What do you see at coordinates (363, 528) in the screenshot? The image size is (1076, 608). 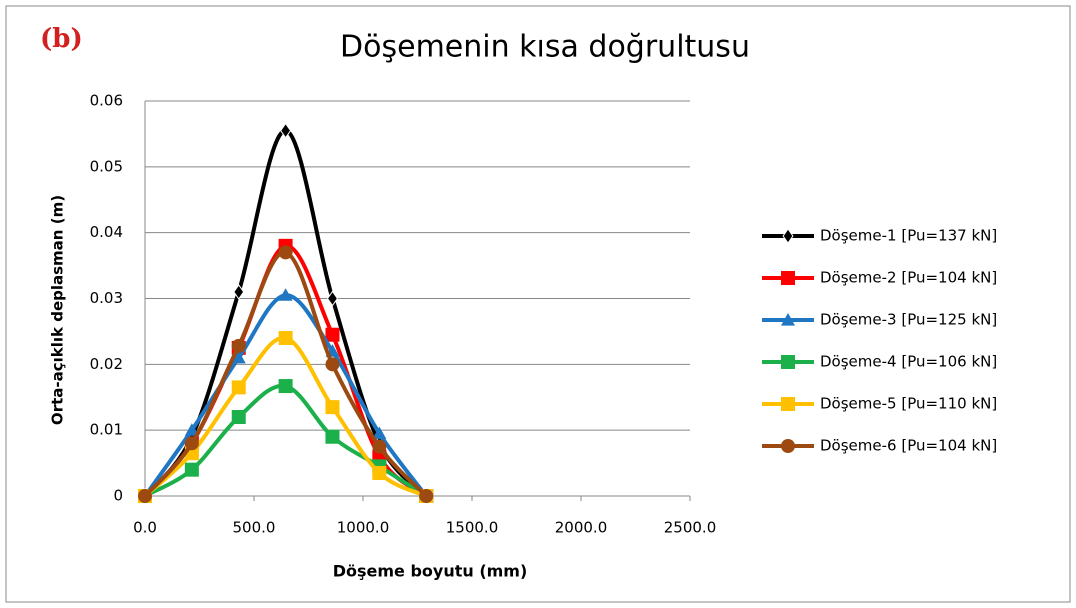 I see `x-tick-label: 1000.0` at bounding box center [363, 528].